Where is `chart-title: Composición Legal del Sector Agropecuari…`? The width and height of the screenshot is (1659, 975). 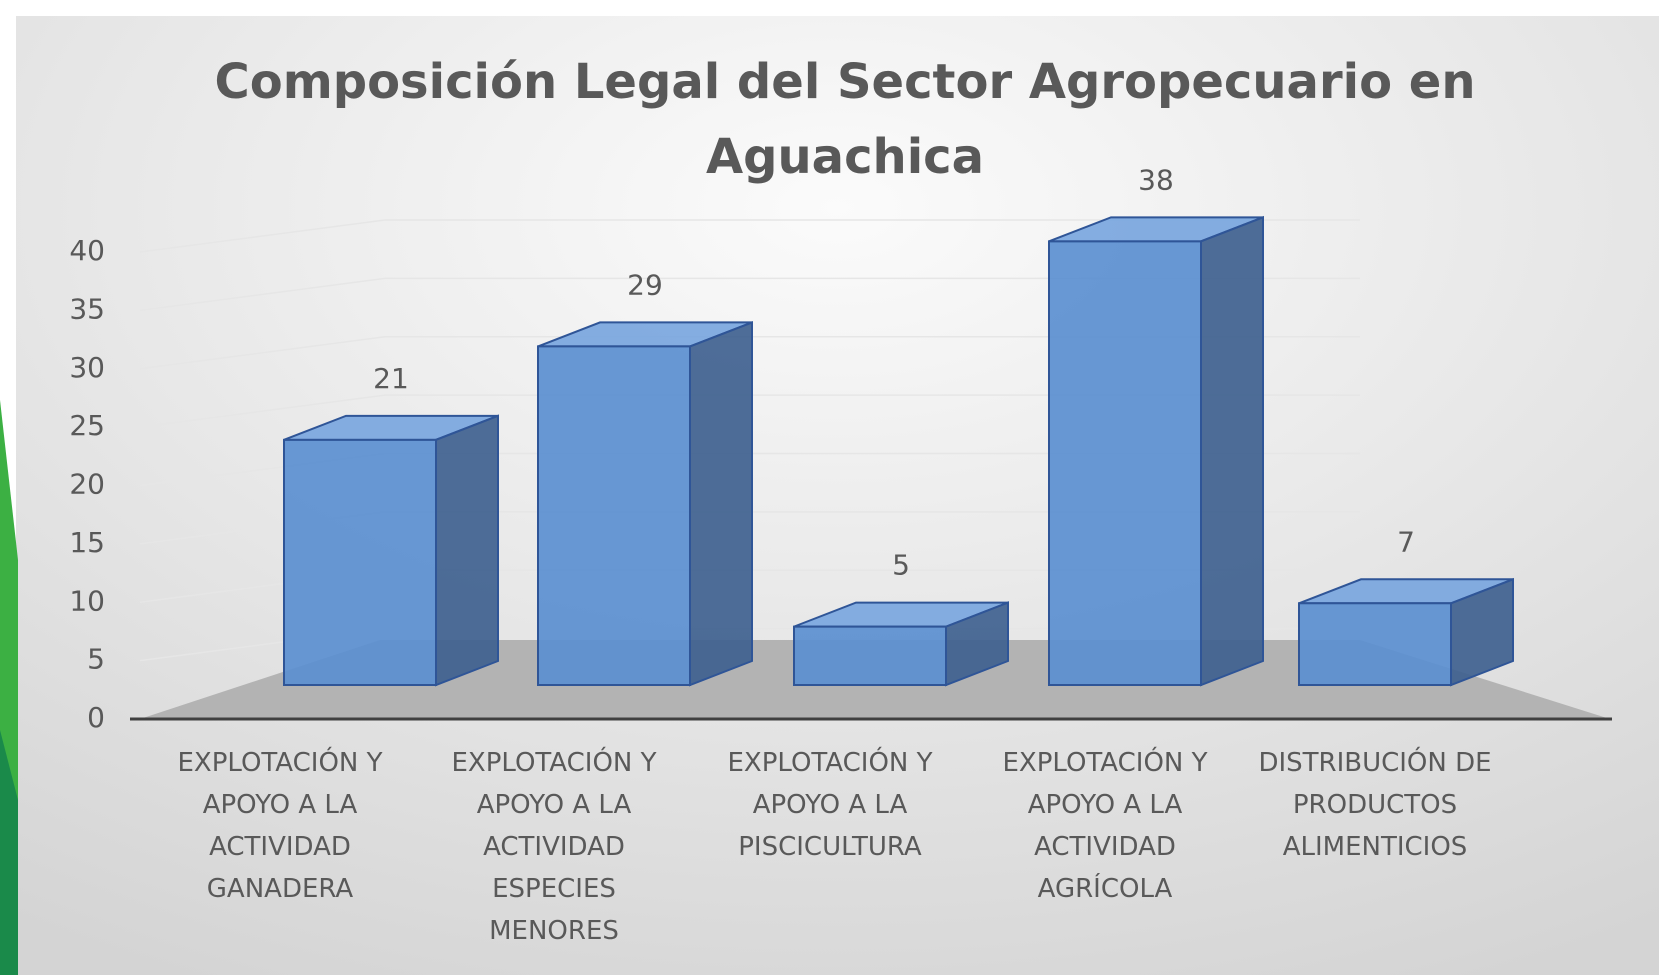 chart-title: Composición Legal del Sector Agropecuari… is located at coordinates (845, 119).